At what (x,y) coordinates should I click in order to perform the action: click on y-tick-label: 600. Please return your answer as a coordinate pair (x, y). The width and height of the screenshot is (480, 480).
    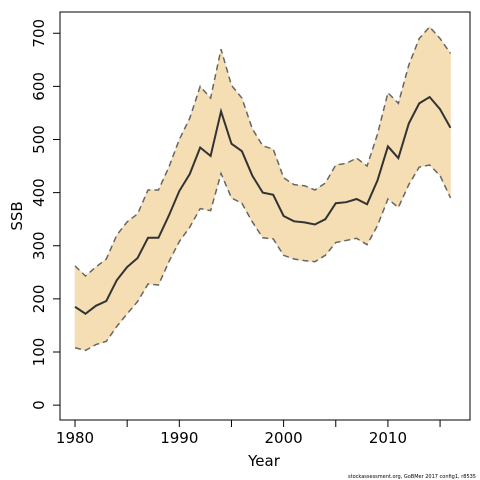
    Looking at the image, I should click on (39, 86).